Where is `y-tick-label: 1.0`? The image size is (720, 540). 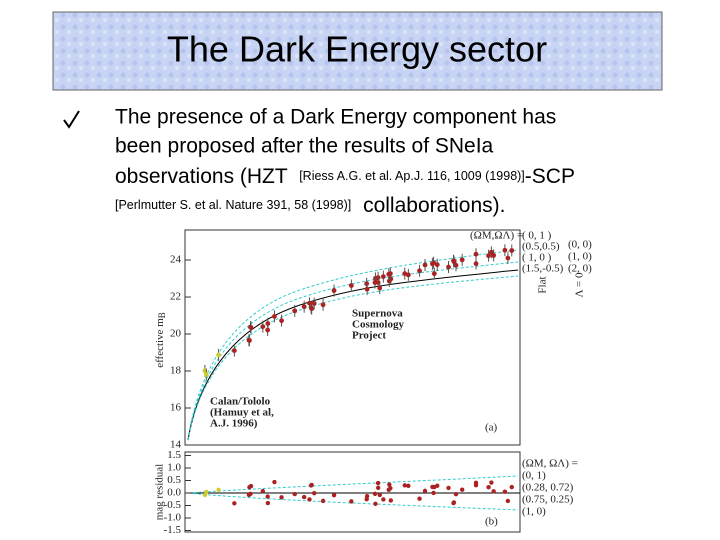 y-tick-label: 1.0 is located at coordinates (174, 468).